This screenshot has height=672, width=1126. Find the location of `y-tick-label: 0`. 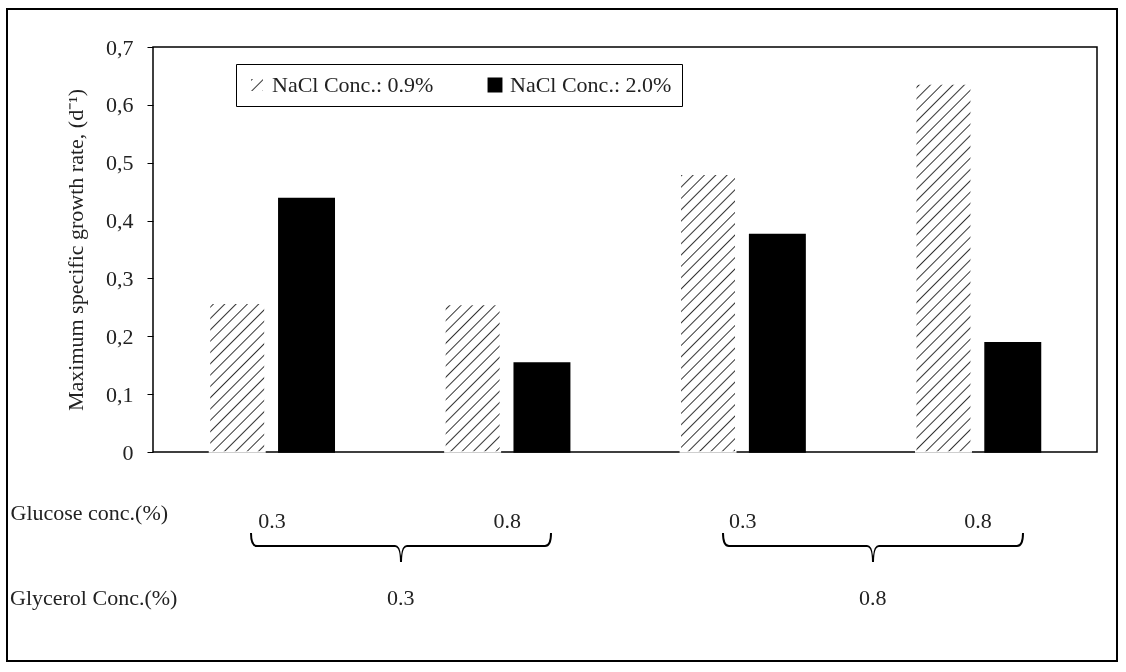

y-tick-label: 0 is located at coordinates (128, 452).